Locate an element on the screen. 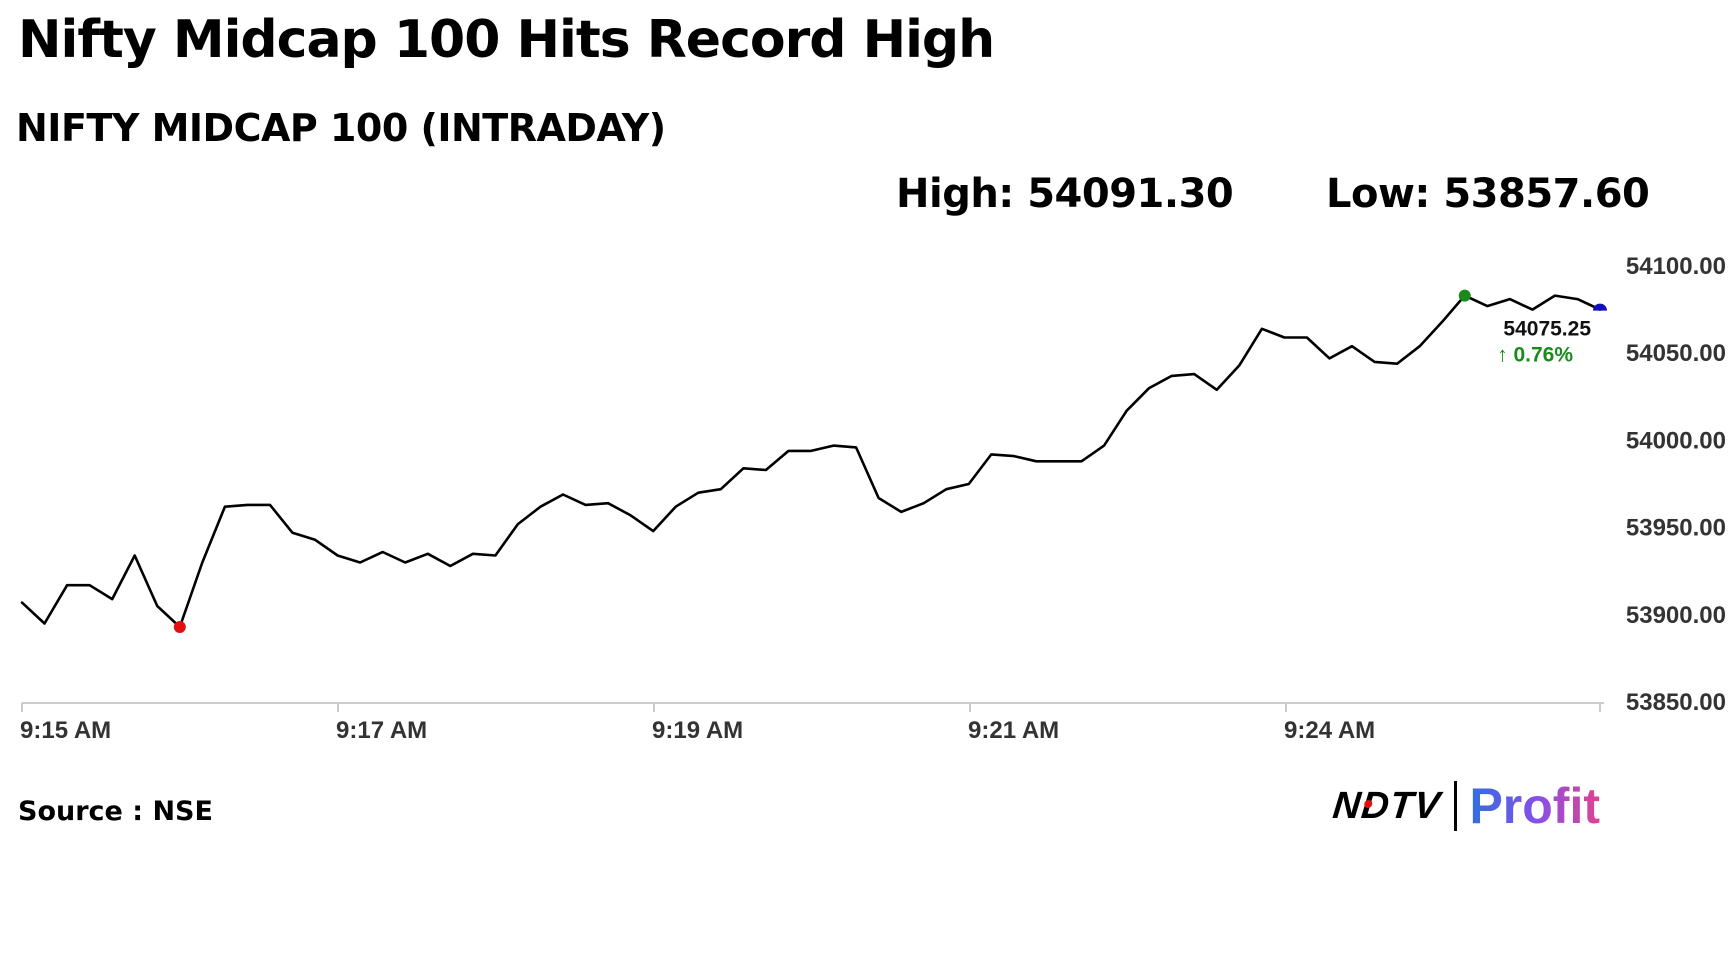  high-point-marker is located at coordinates (1464, 295).